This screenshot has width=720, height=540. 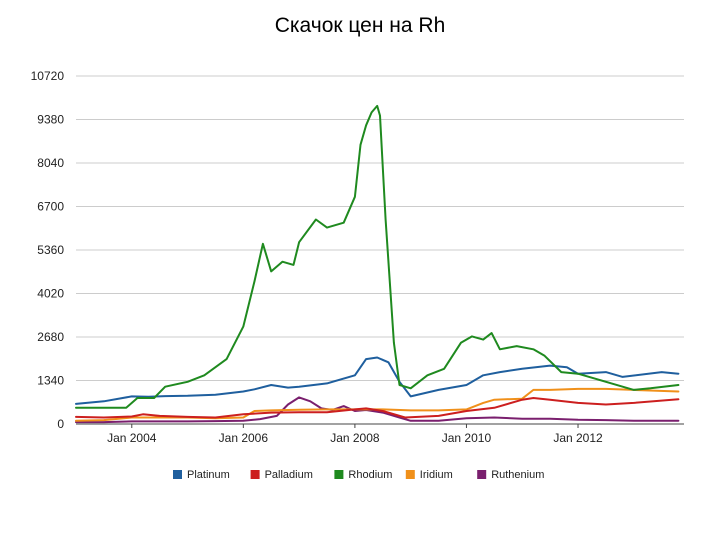 I want to click on legend-item-iridium: Iridium, so click(x=429, y=475).